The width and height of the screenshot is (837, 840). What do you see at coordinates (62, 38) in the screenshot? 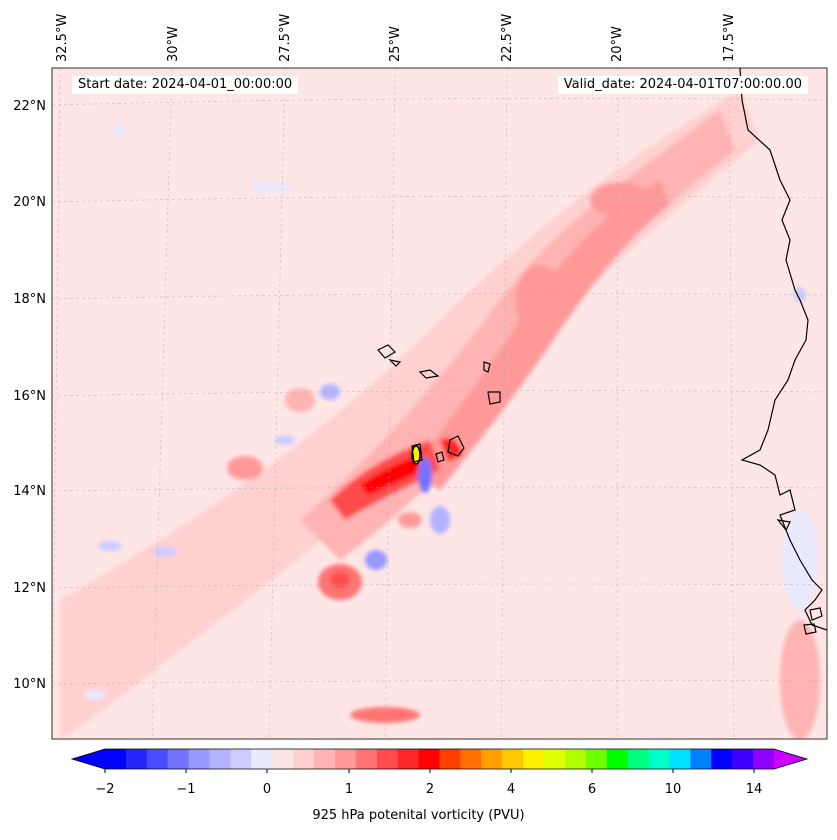
I see `lon-label: 32.5°W` at bounding box center [62, 38].